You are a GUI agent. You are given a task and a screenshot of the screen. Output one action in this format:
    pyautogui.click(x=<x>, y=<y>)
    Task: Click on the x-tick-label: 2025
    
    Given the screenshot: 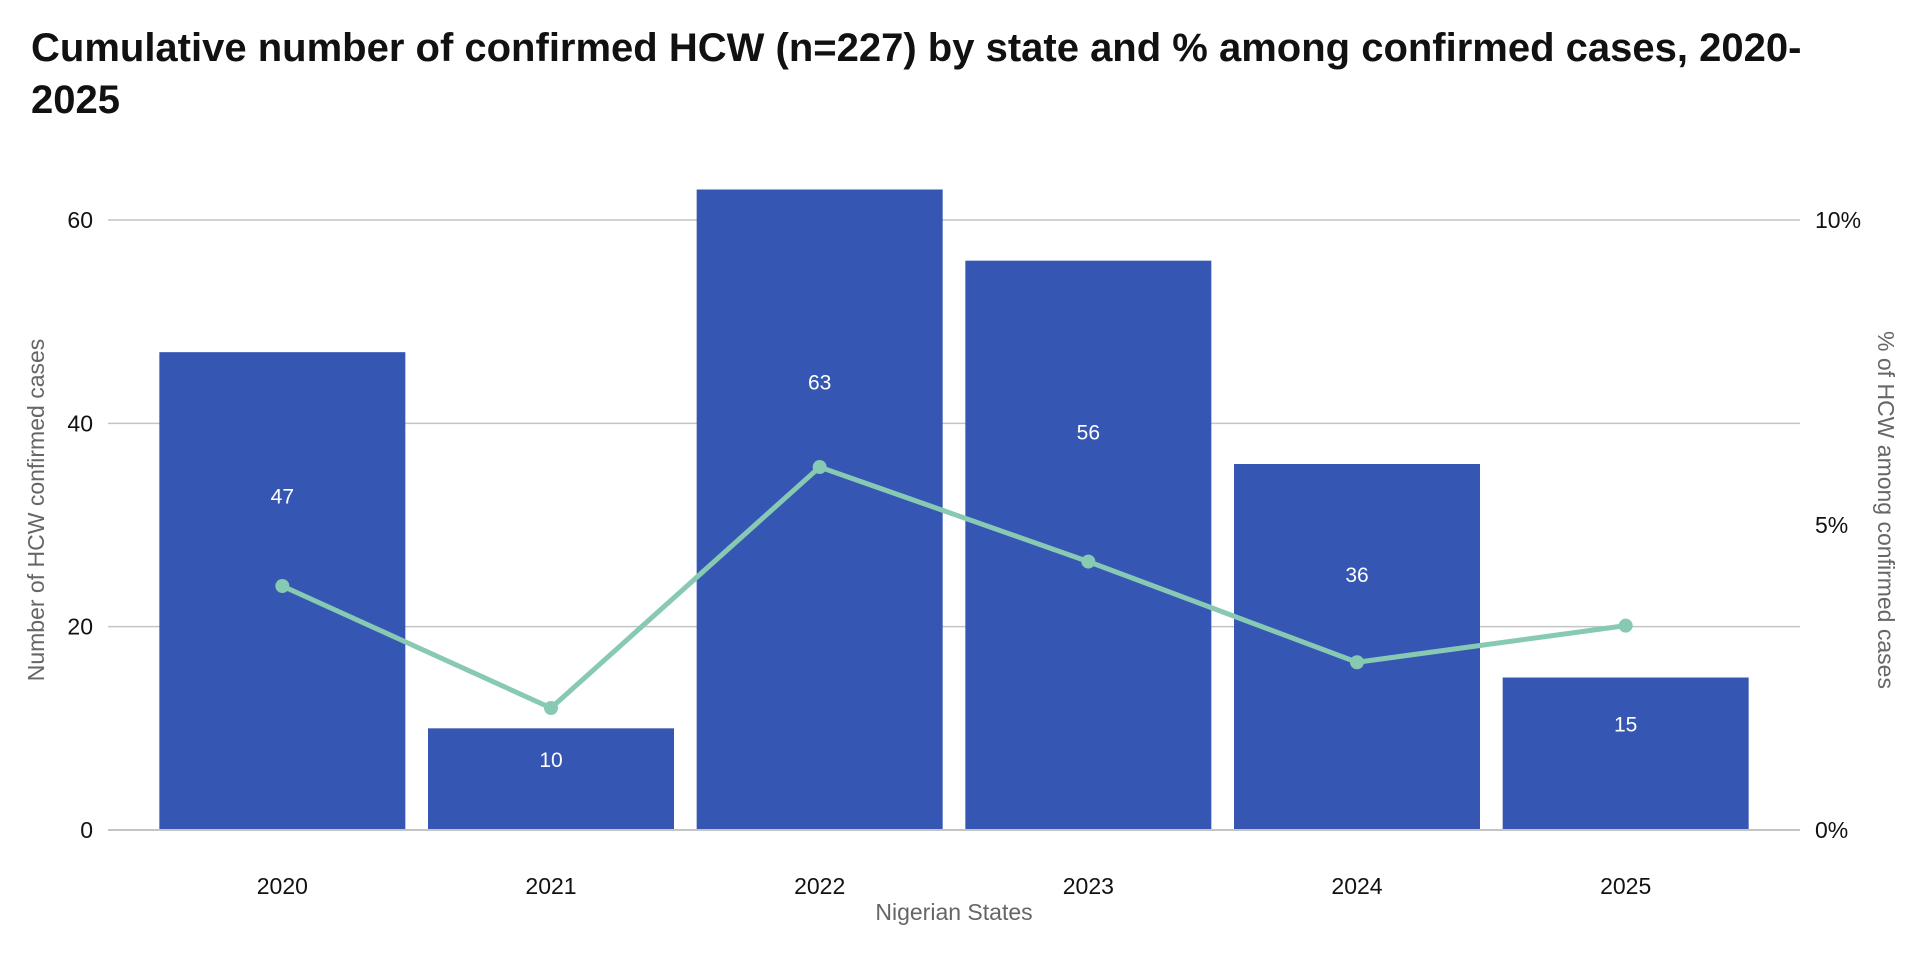 What is the action you would take?
    pyautogui.click(x=1625, y=886)
    